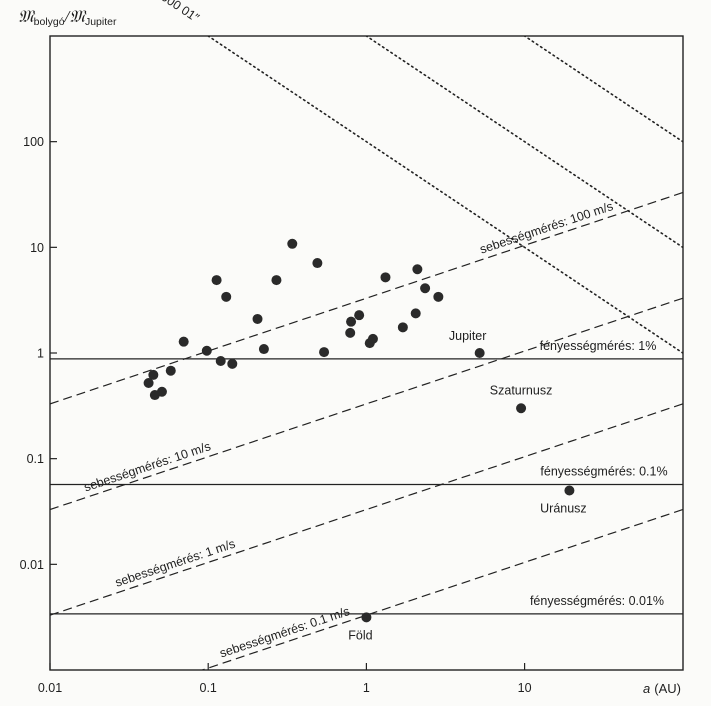 This screenshot has width=711, height=706. What do you see at coordinates (285, 632) in the screenshot?
I see `line-label: sebességmérés: 0.1 m/s` at bounding box center [285, 632].